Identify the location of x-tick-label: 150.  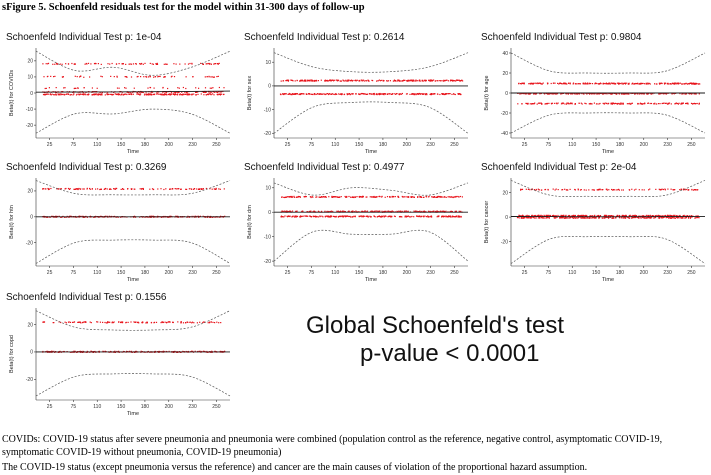
(121, 407).